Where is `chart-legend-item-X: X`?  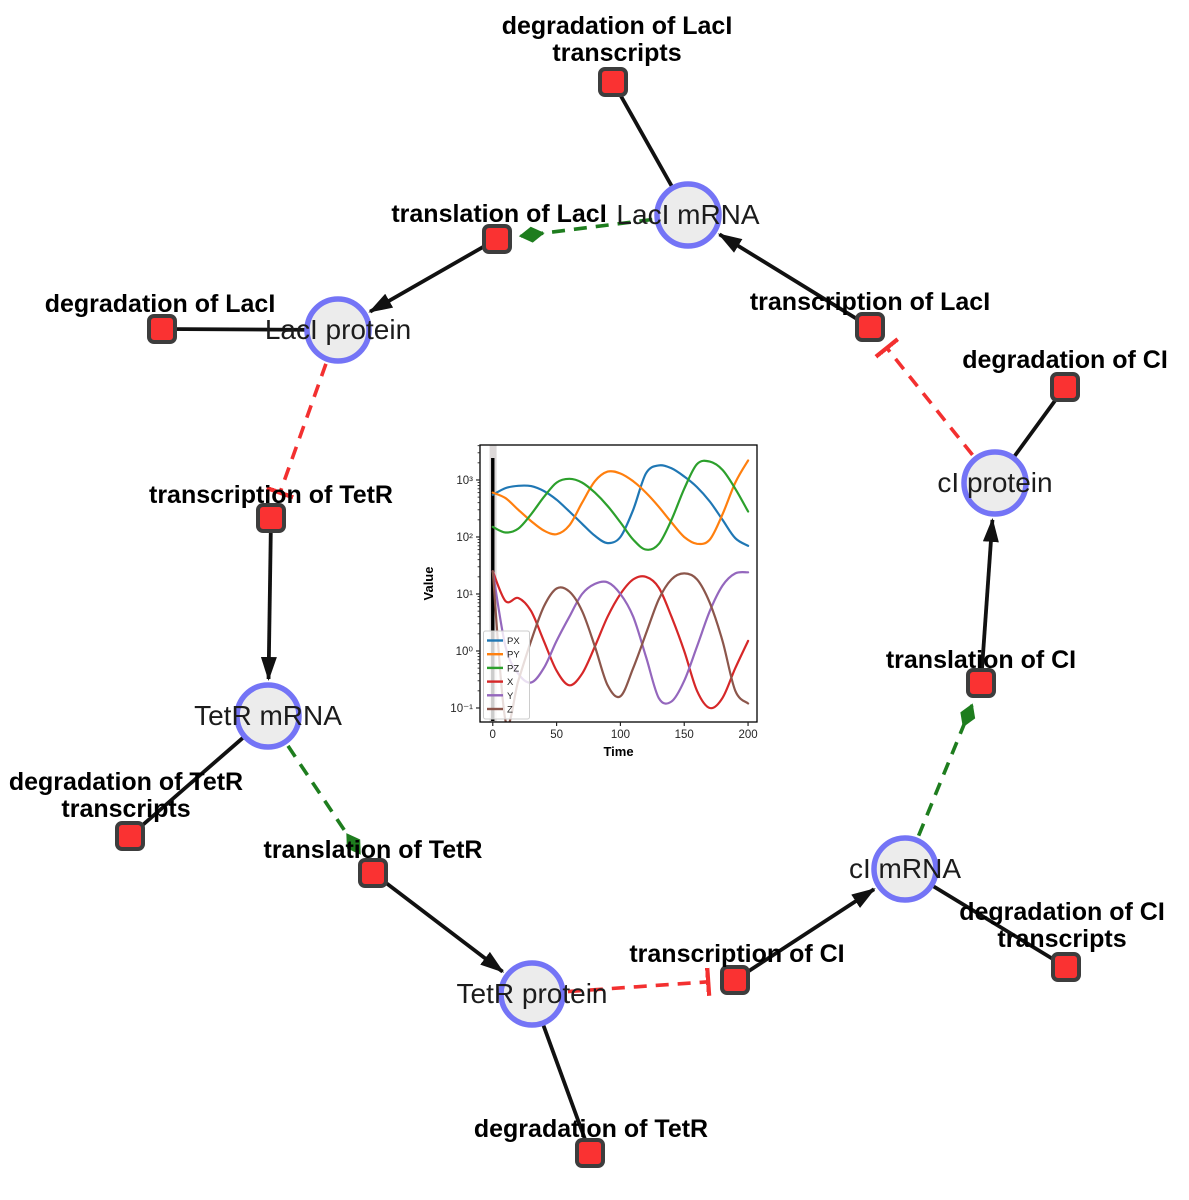
chart-legend-item-X: X is located at coordinates (500, 682).